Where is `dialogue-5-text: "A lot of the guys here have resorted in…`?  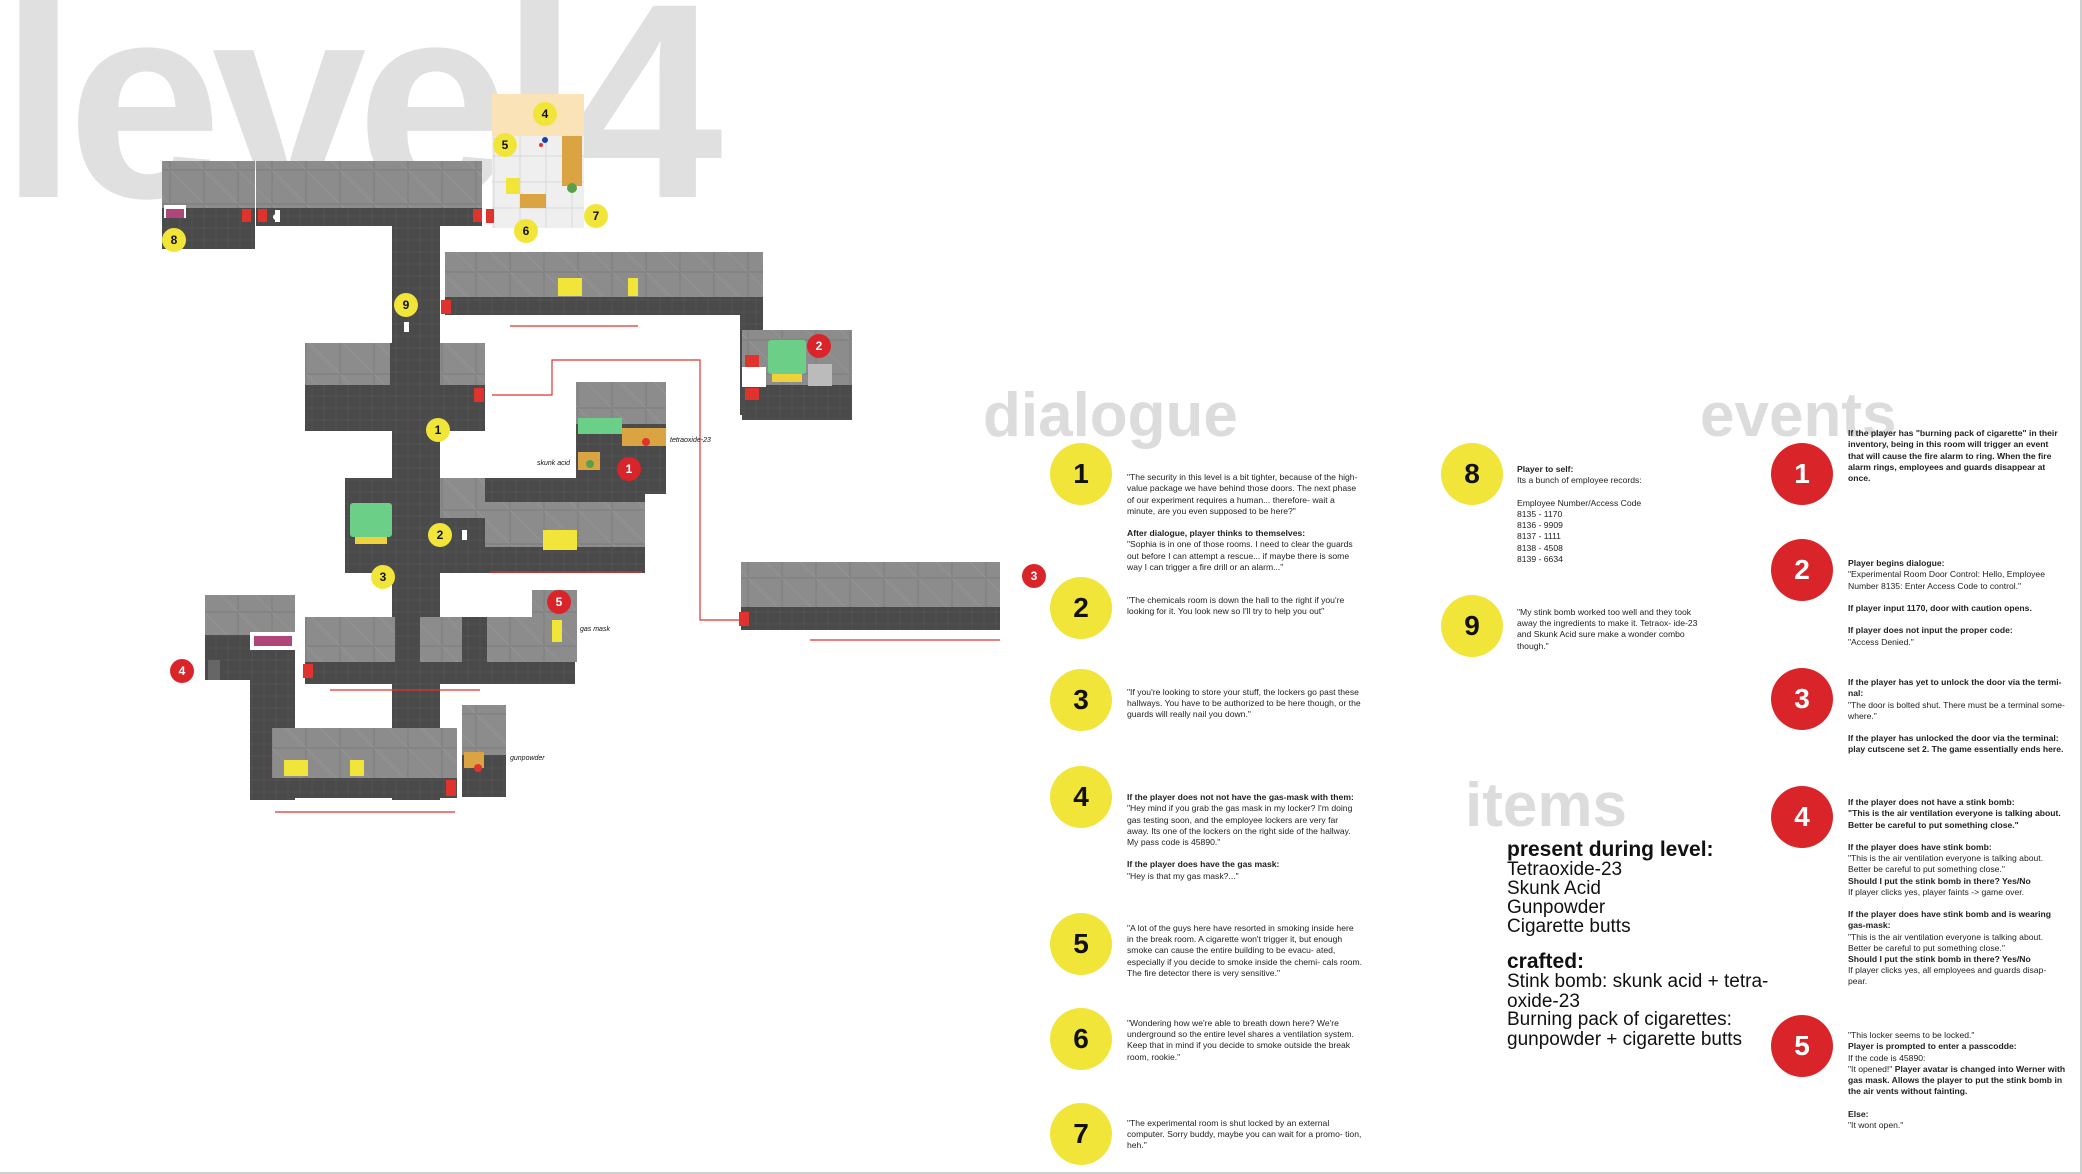 dialogue-5-text: "A lot of the guys here have resorted in… is located at coordinates (1245, 950).